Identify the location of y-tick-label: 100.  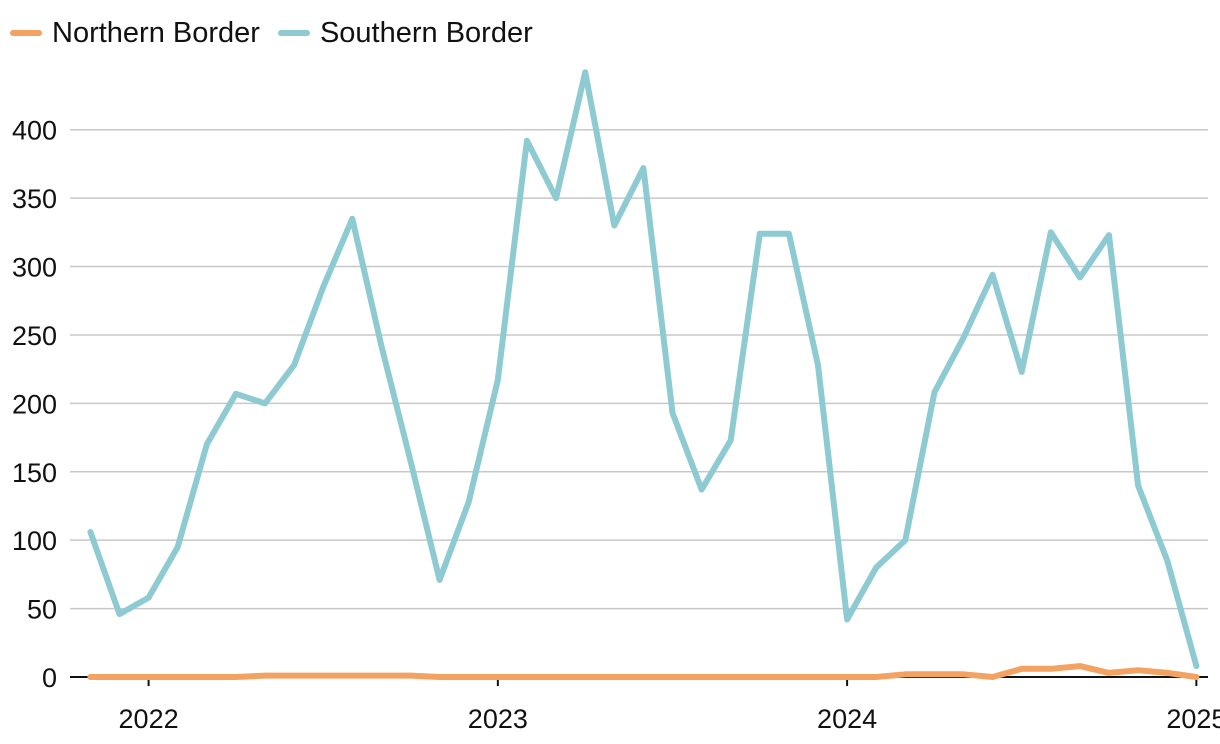
(34, 541).